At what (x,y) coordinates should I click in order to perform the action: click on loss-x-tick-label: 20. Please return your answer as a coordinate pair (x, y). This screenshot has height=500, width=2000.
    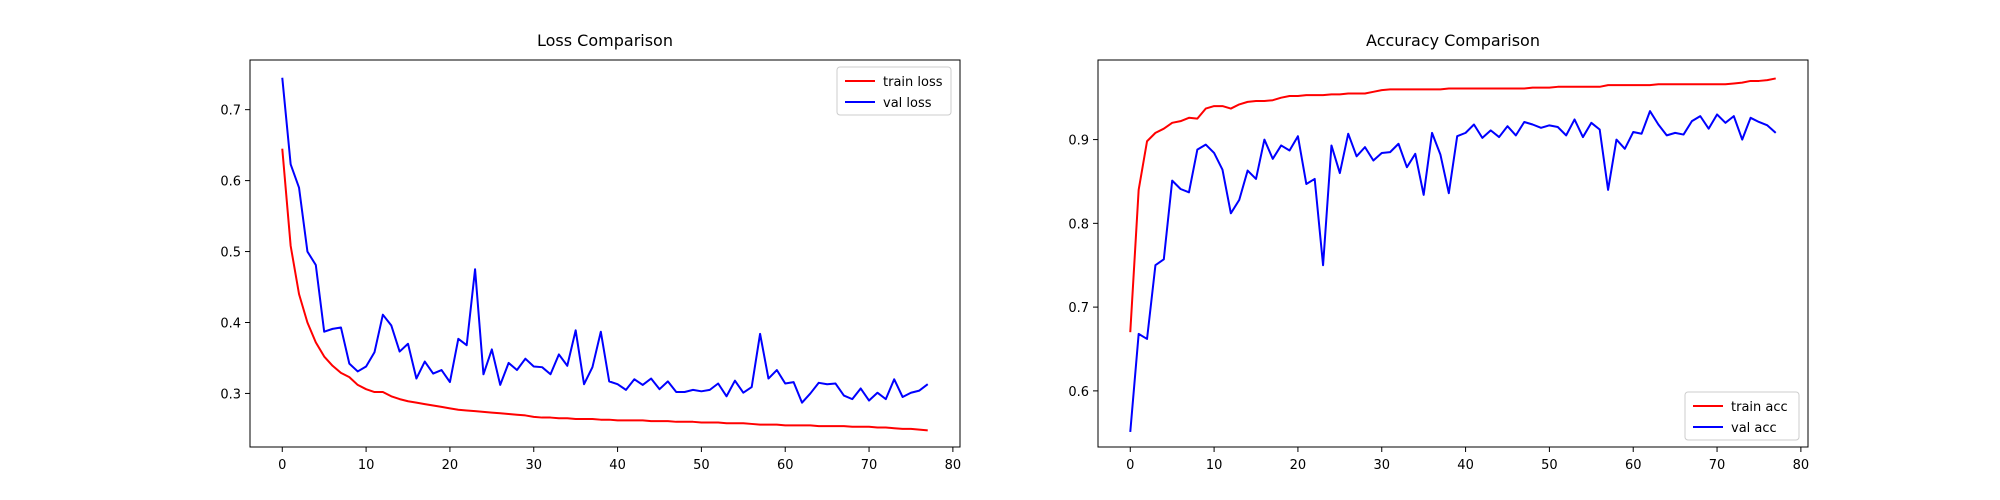
    Looking at the image, I should click on (450, 465).